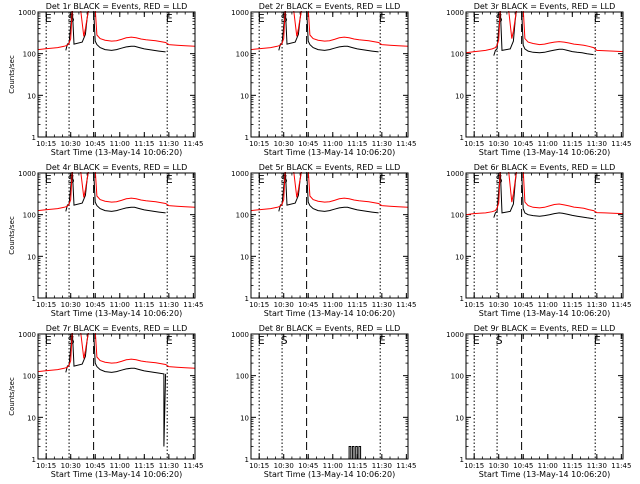 The image size is (640, 484). I want to click on panel-title: Det 7r BLACK = Events, RED = LLD, so click(117, 328).